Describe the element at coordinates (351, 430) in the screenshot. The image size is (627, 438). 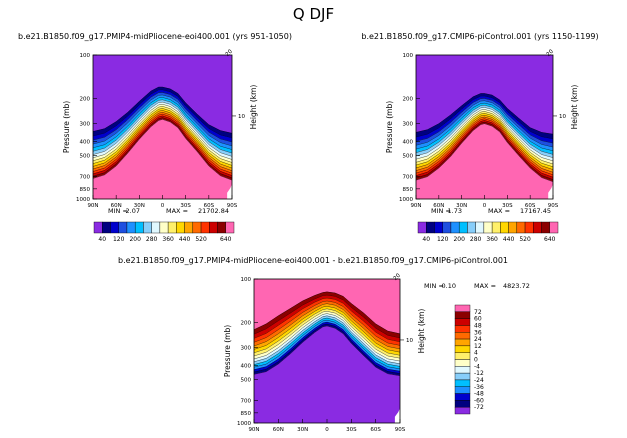
I see `x-tick-label: 30S` at that location.